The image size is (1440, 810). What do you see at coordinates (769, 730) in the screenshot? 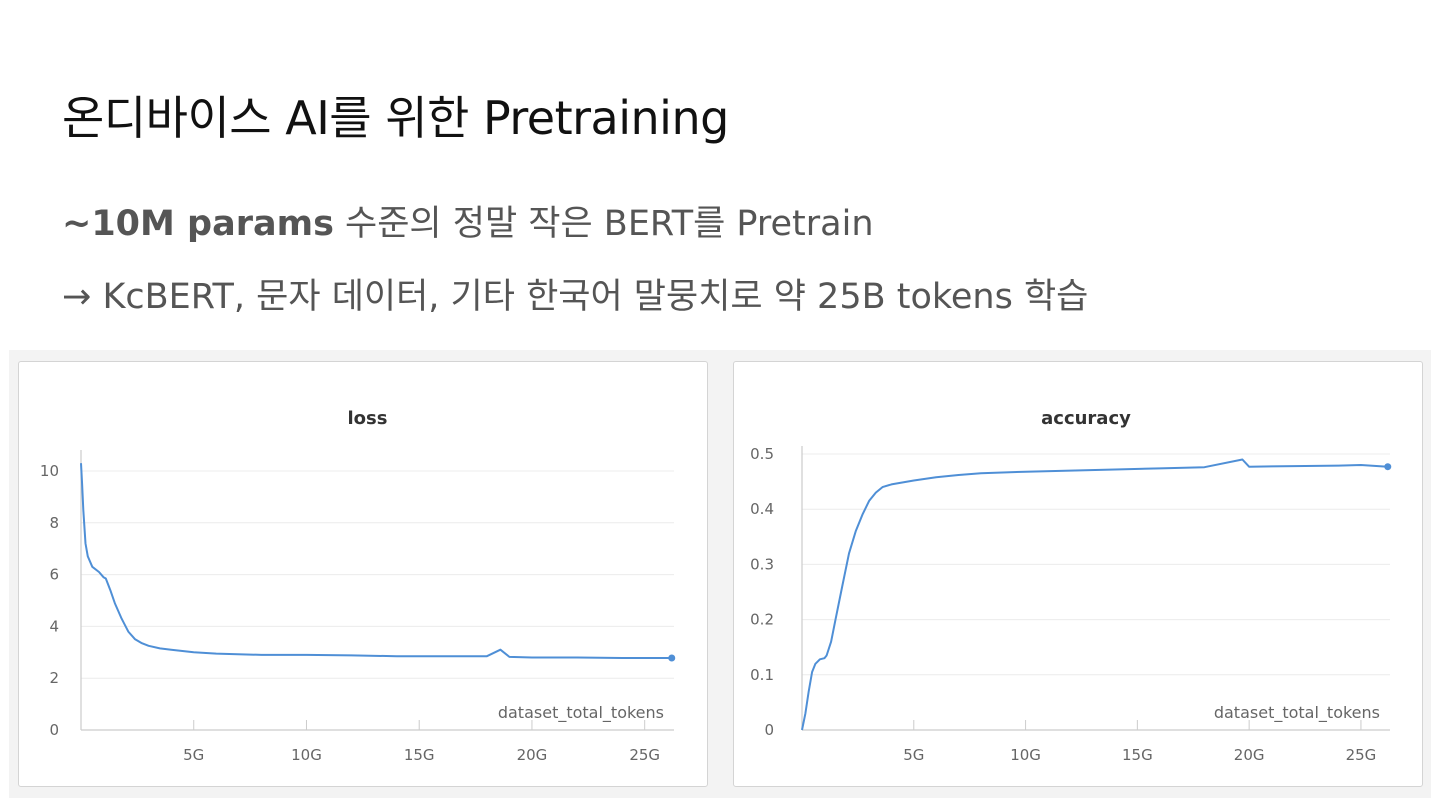
I see `accuracy-y-tick-label: 0` at bounding box center [769, 730].